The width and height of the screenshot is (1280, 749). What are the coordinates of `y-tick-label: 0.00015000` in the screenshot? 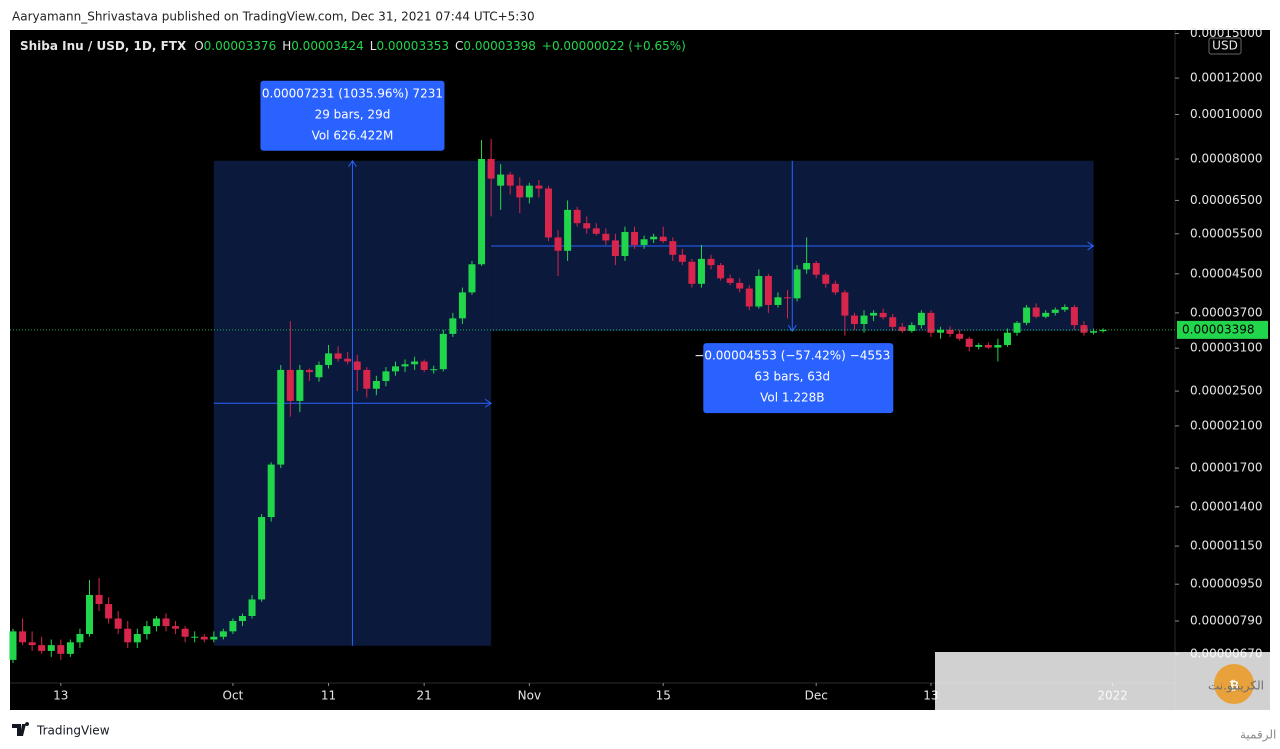 It's located at (1226, 33).